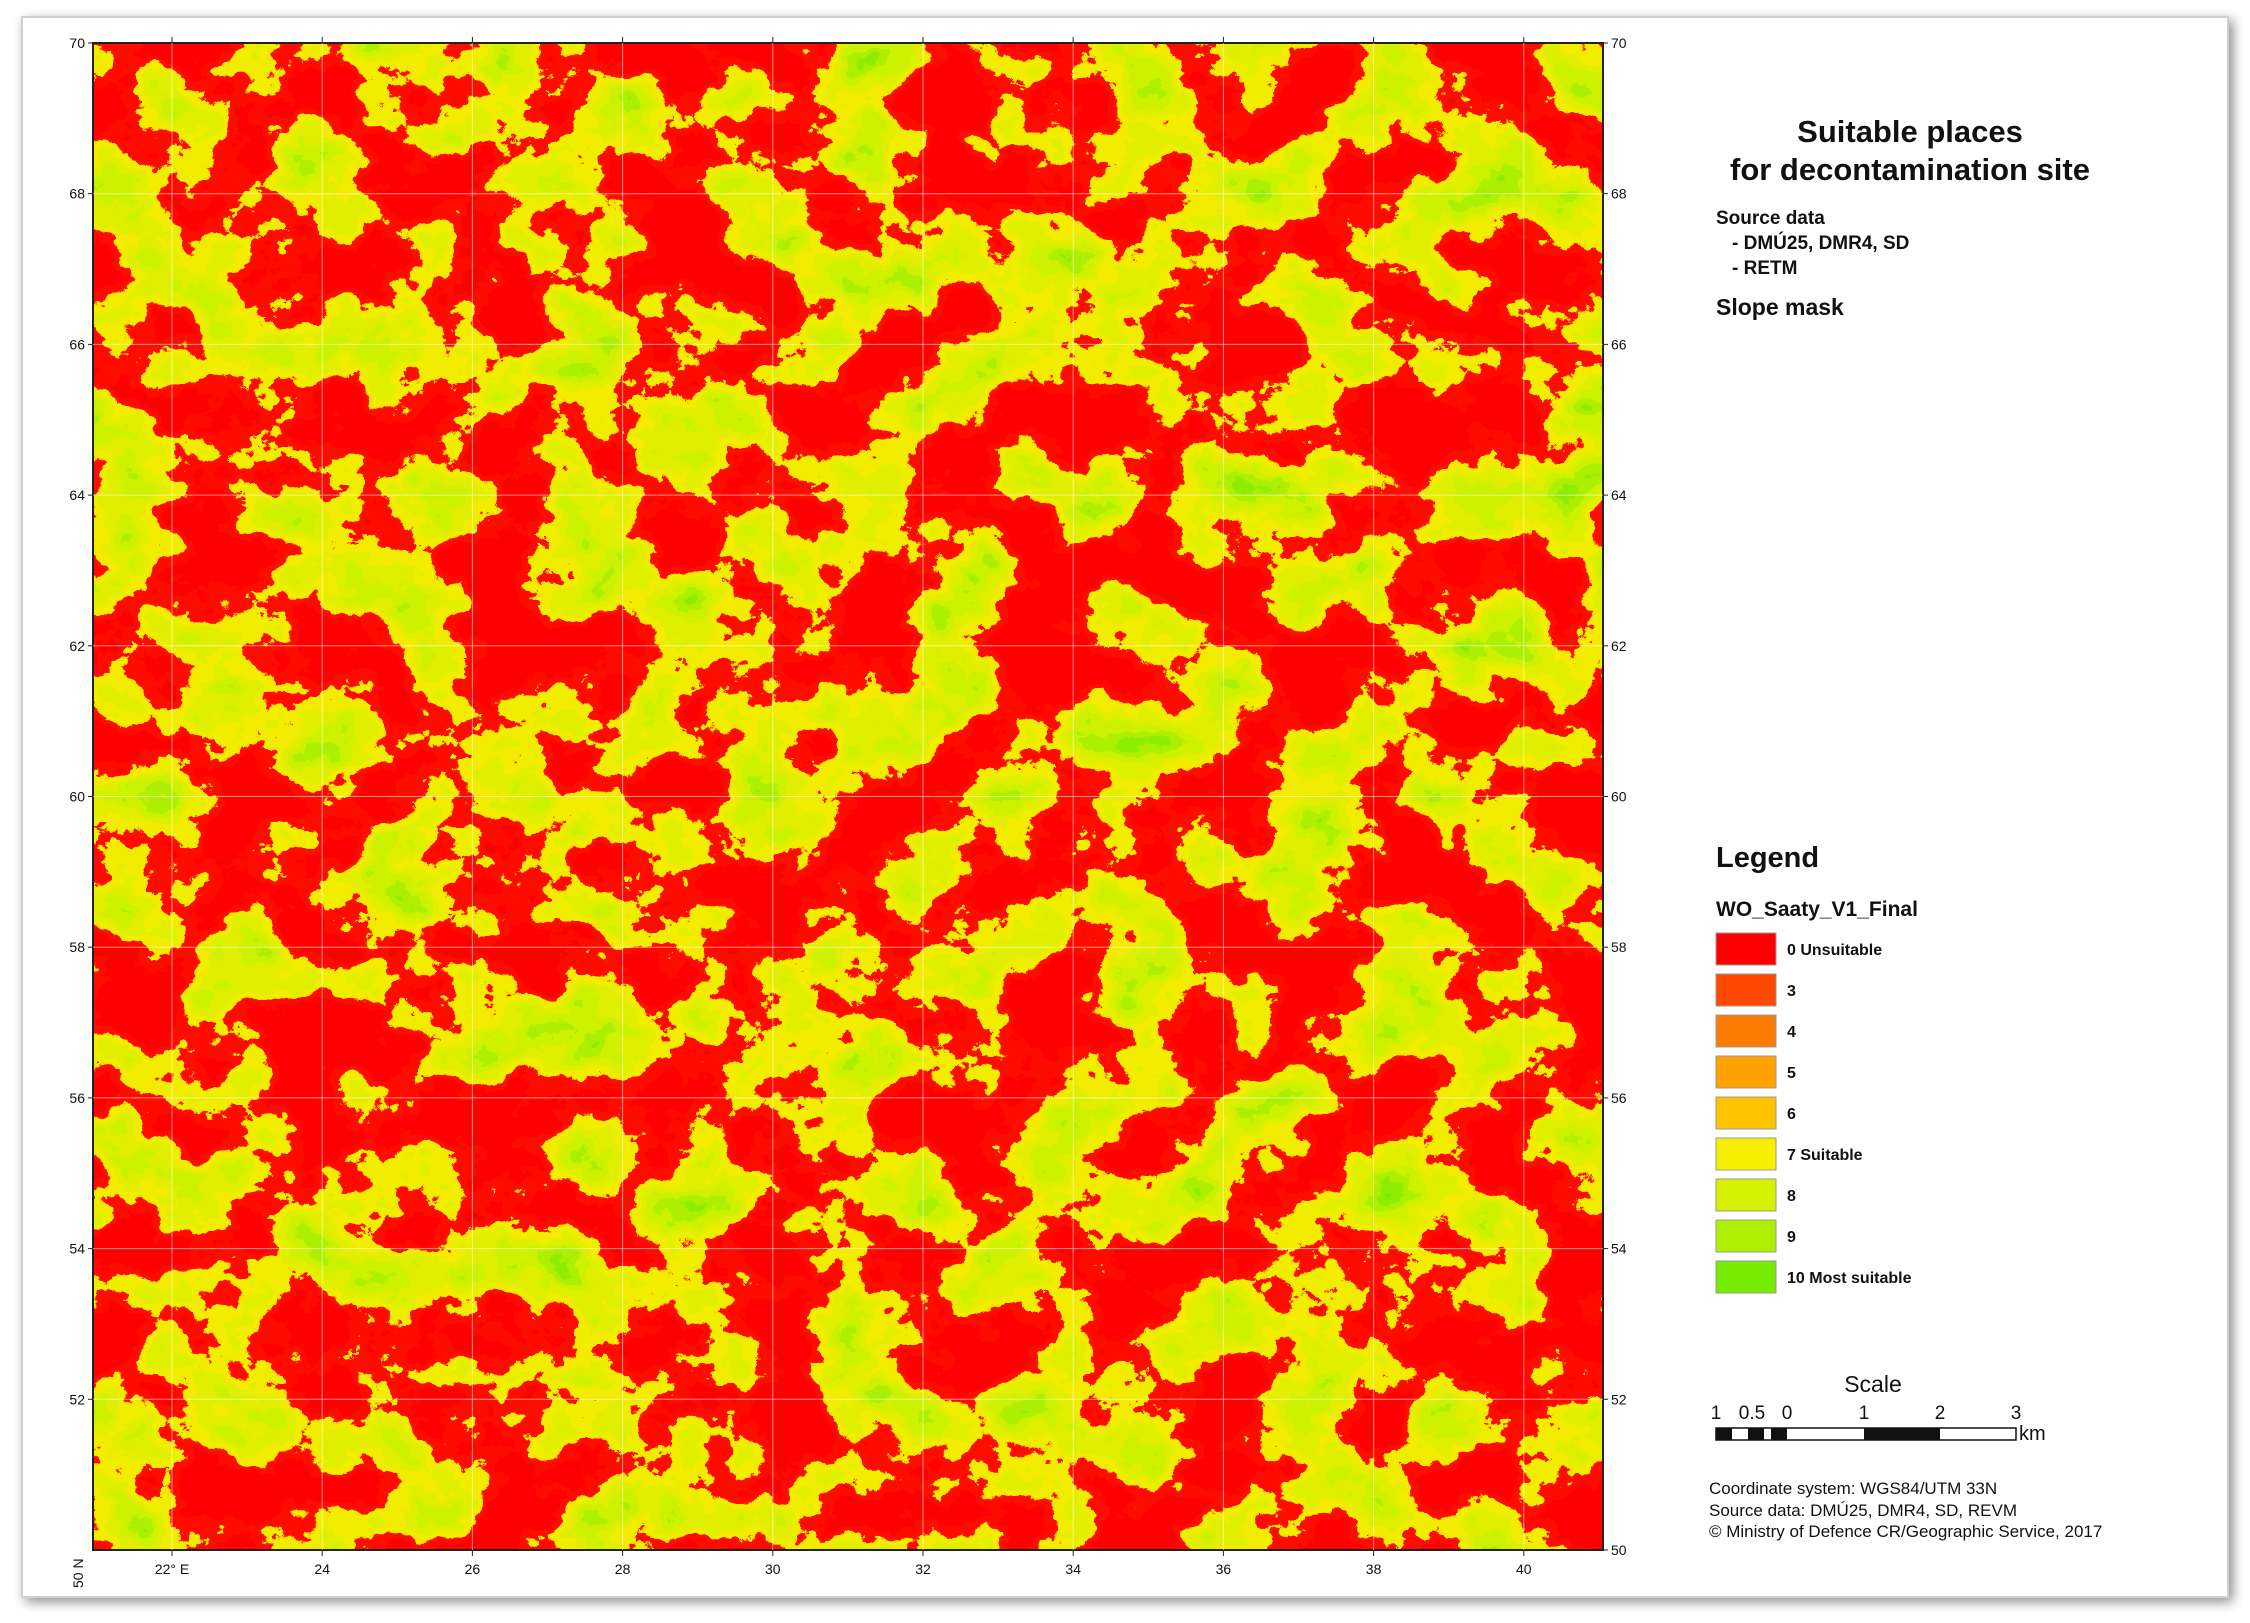 This screenshot has height=1623, width=2250. What do you see at coordinates (1524, 1569) in the screenshot?
I see `bottom-tick-label: 40` at bounding box center [1524, 1569].